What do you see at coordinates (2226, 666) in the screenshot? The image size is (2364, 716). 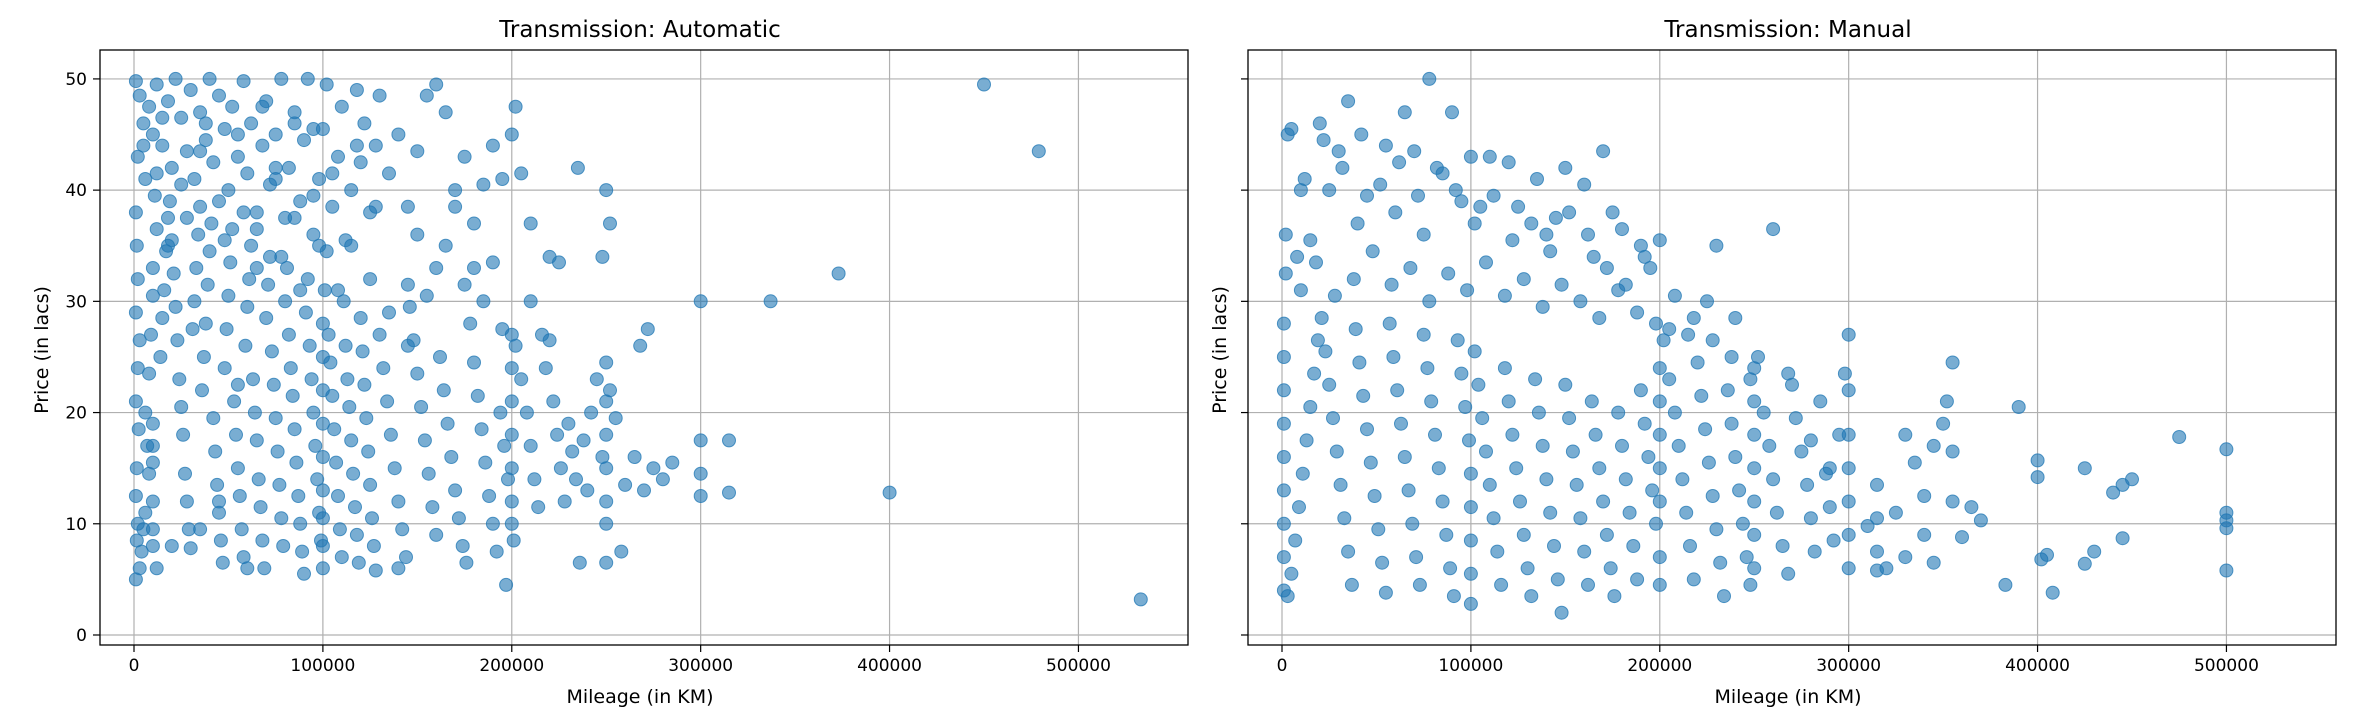 I see `manual-x-tick-label: 500000` at bounding box center [2226, 666].